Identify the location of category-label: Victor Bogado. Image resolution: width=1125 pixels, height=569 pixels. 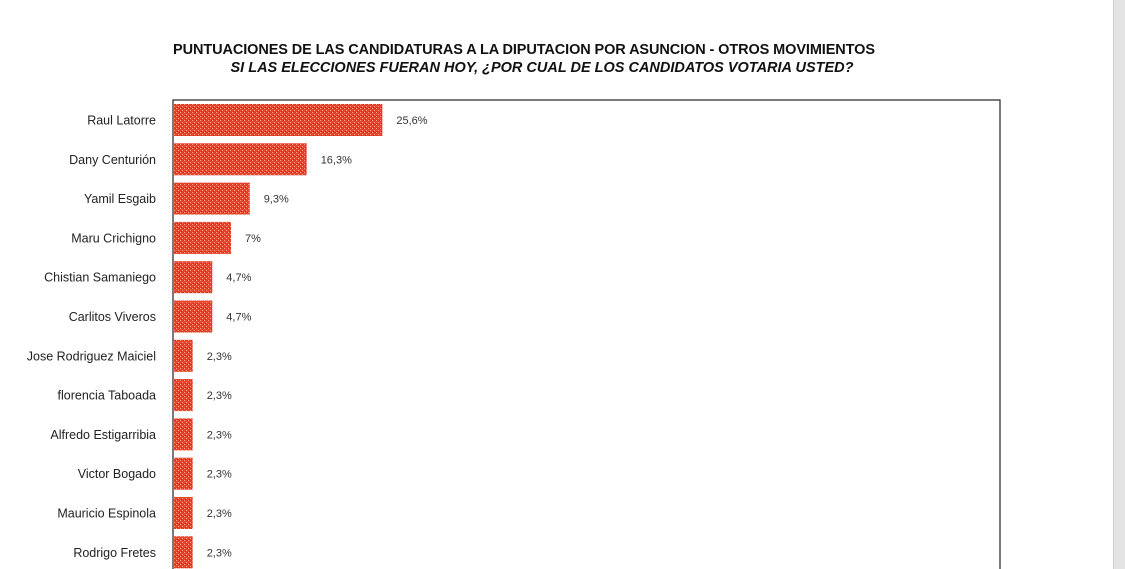
(117, 474).